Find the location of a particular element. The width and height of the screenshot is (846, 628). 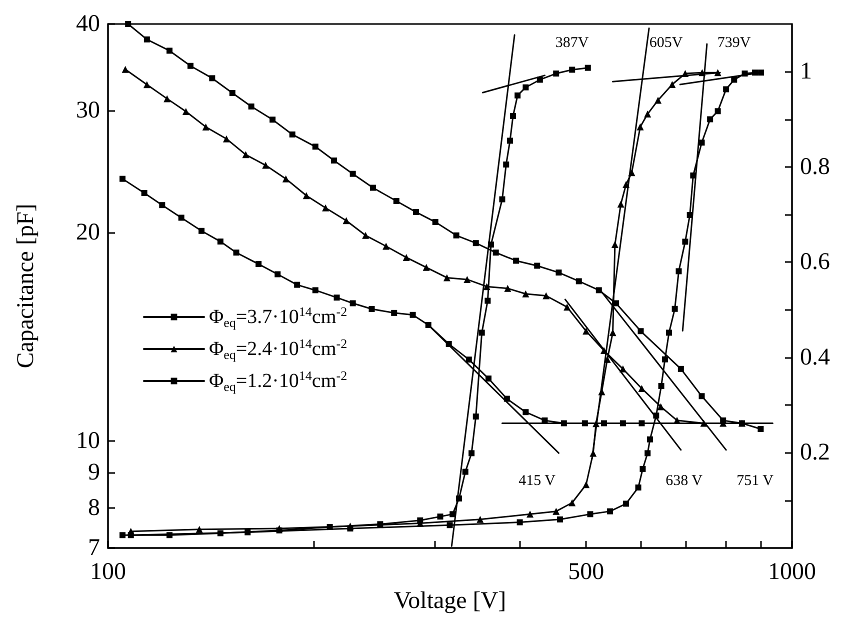

y-tick-label: 9 is located at coordinates (94, 472).